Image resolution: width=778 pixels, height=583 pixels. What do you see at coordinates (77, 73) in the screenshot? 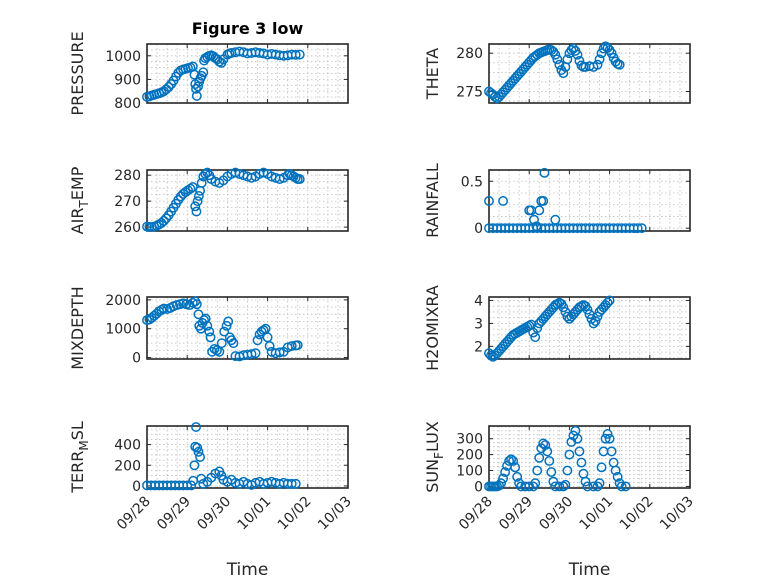
I see `y-axis-label: PRESSURE` at bounding box center [77, 73].